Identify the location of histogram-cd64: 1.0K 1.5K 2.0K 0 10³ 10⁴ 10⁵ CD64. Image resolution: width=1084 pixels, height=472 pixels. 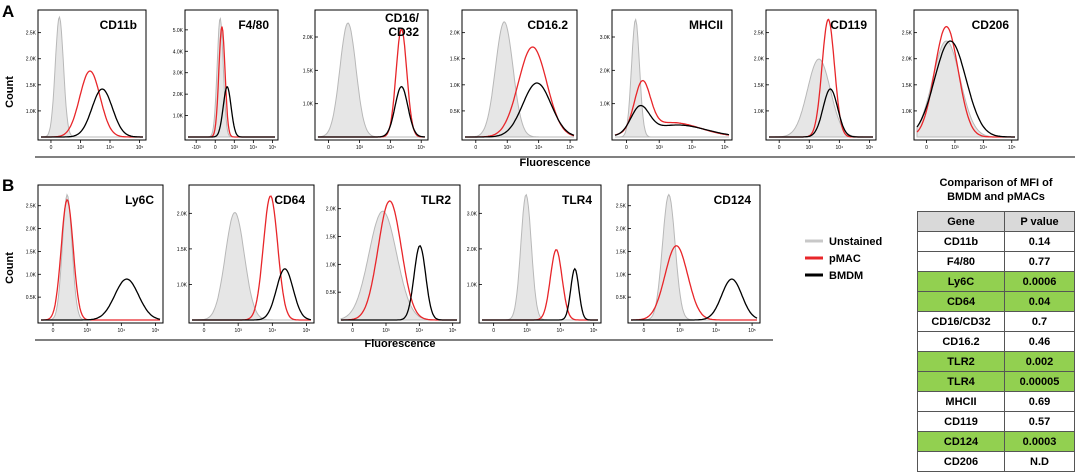
(246, 259).